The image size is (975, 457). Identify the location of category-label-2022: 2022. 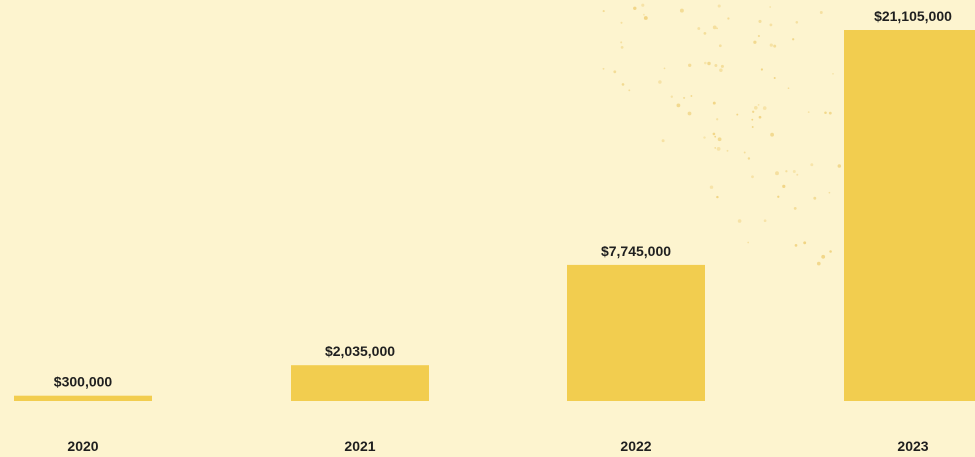
(635, 446).